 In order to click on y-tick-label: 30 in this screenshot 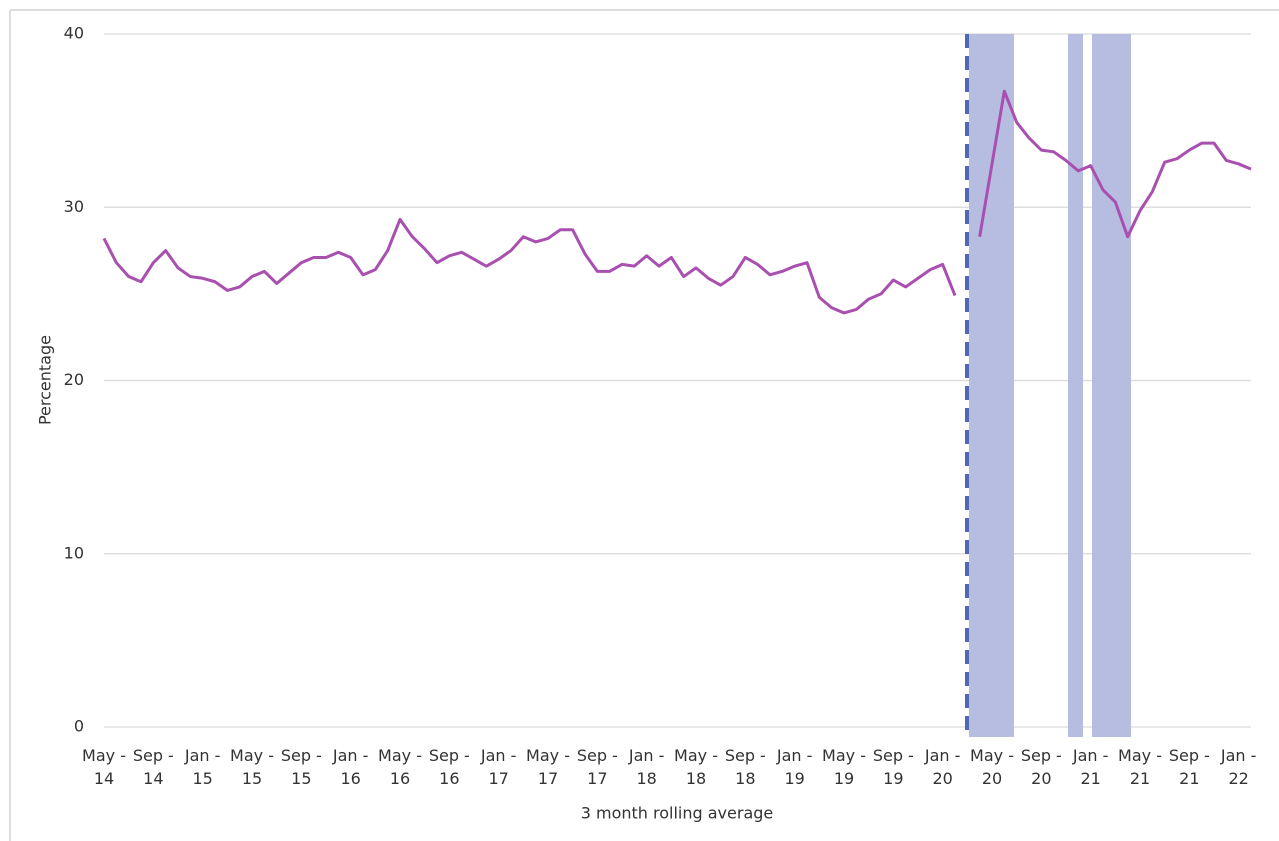, I will do `click(74, 206)`.